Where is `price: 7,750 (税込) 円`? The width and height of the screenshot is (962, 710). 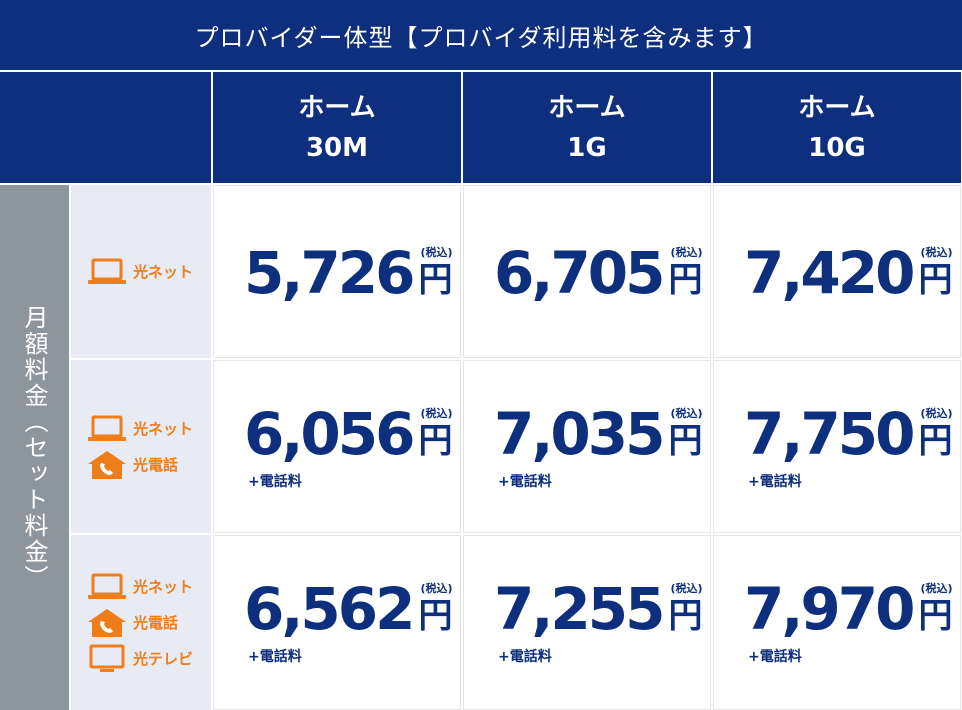 price: 7,750 (税込) 円 is located at coordinates (851, 434).